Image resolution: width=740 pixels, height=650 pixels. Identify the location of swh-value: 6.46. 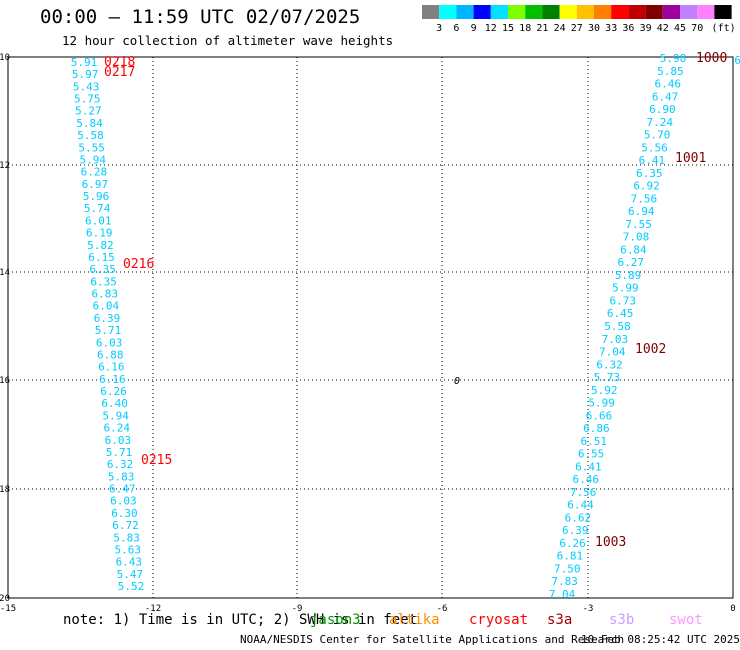
(667, 84).